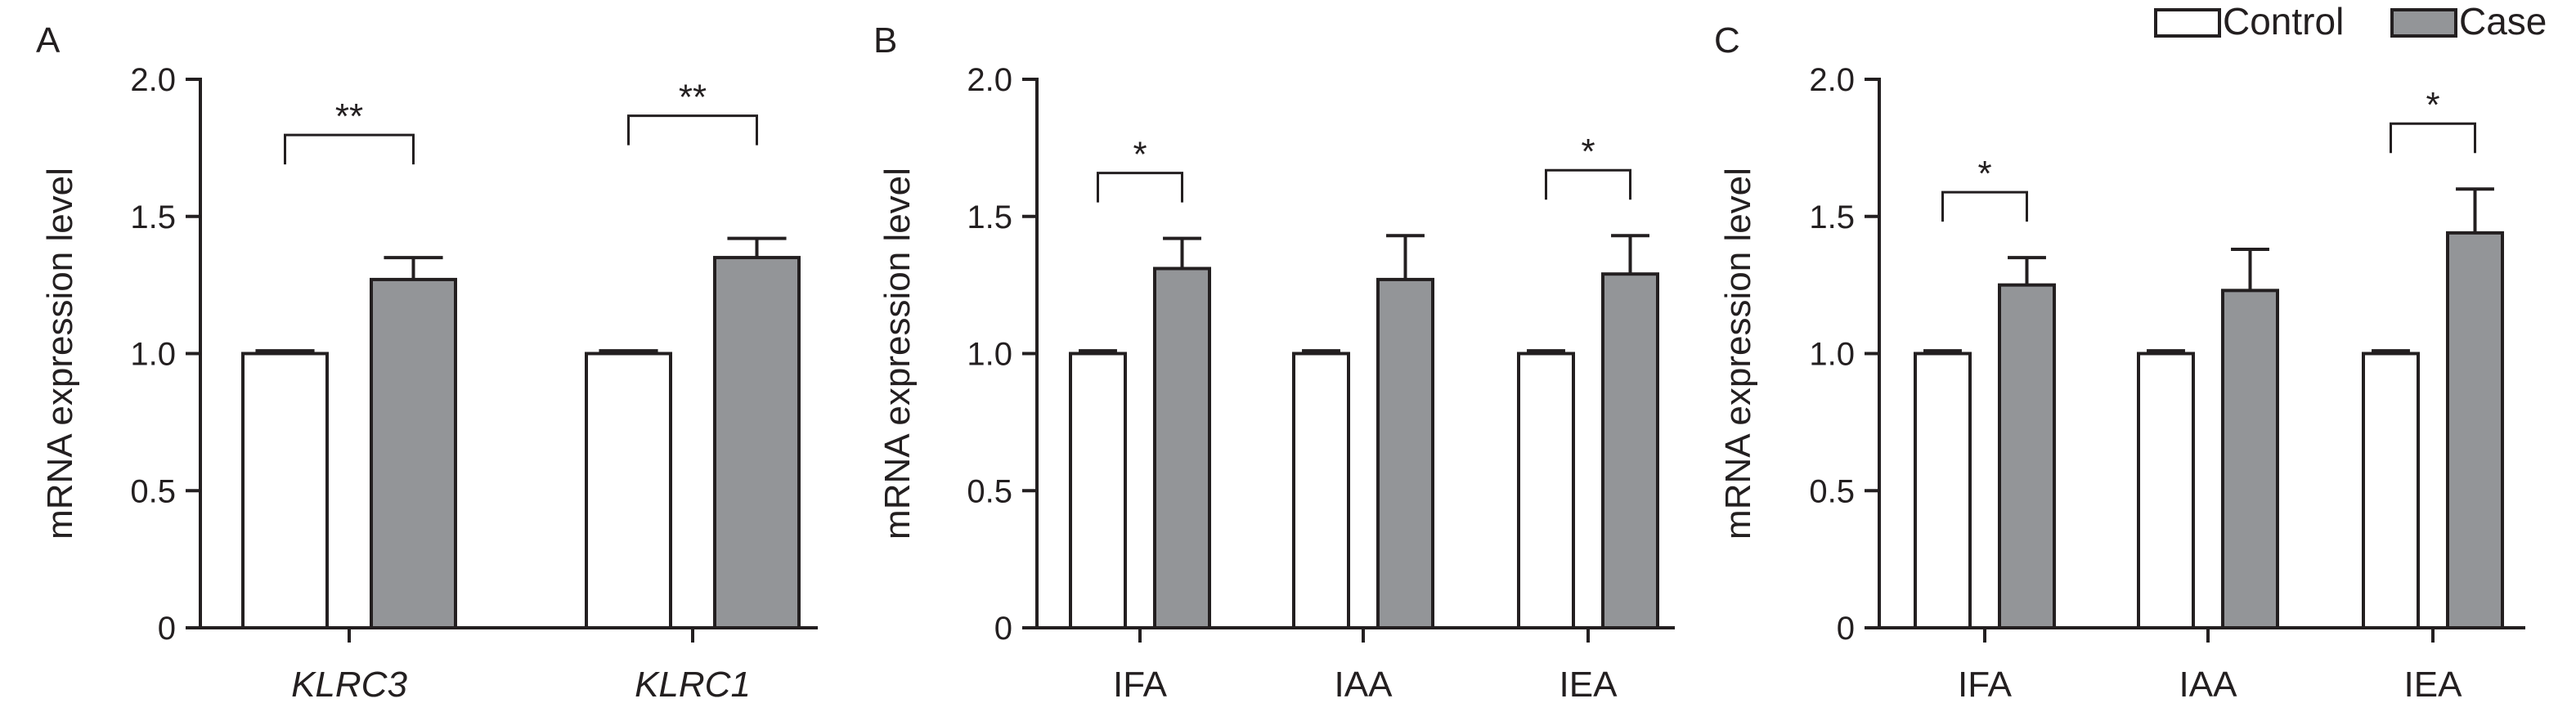  Describe the element at coordinates (885, 40) in the screenshot. I see `panel-letter: B` at that location.